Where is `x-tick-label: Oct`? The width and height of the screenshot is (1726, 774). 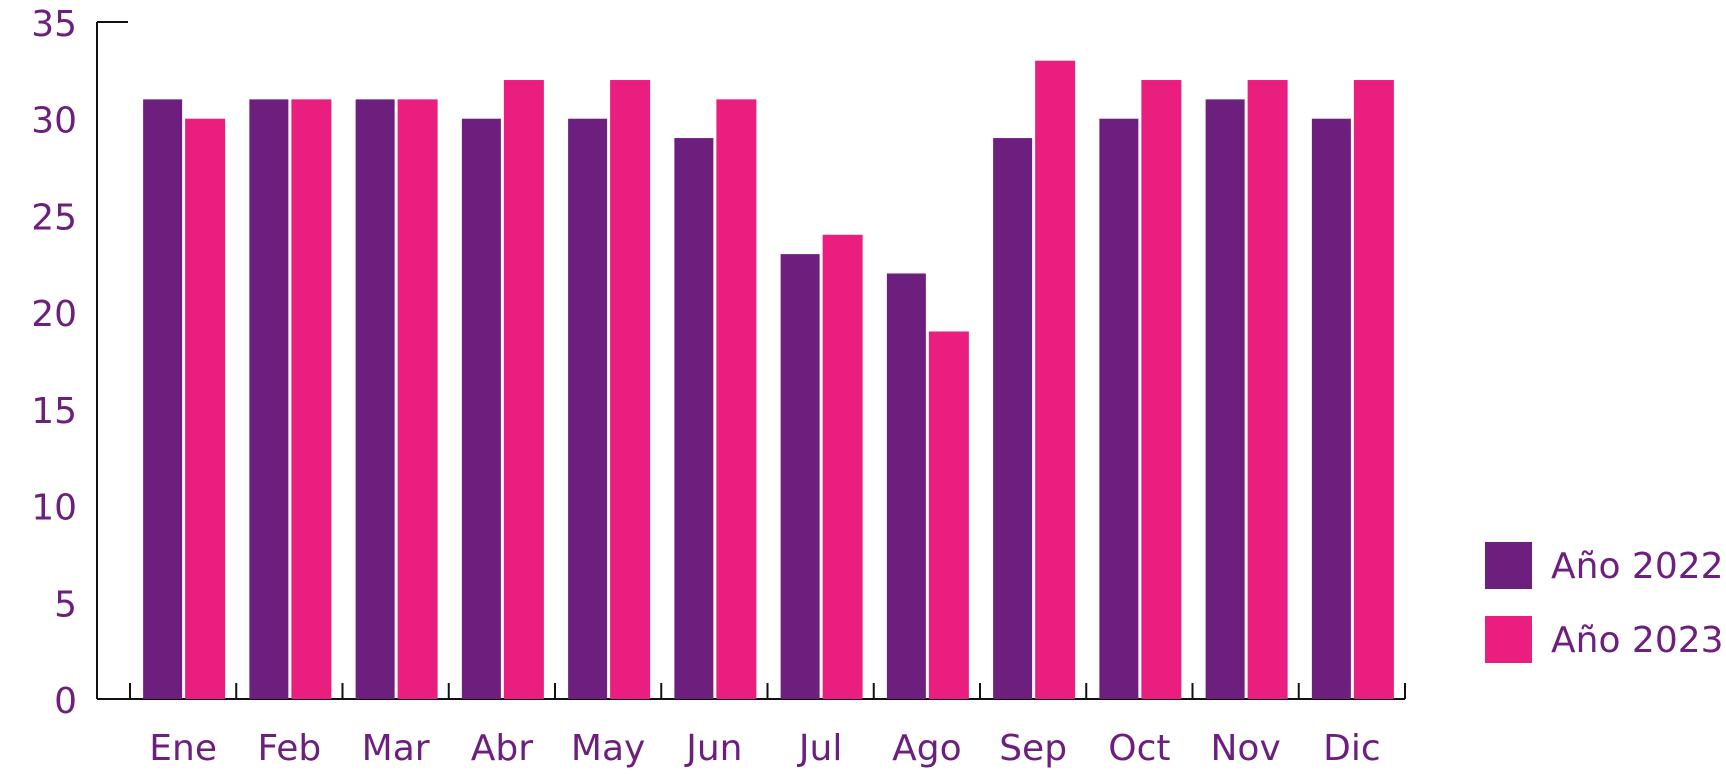
x-tick-label: Oct is located at coordinates (1139, 748).